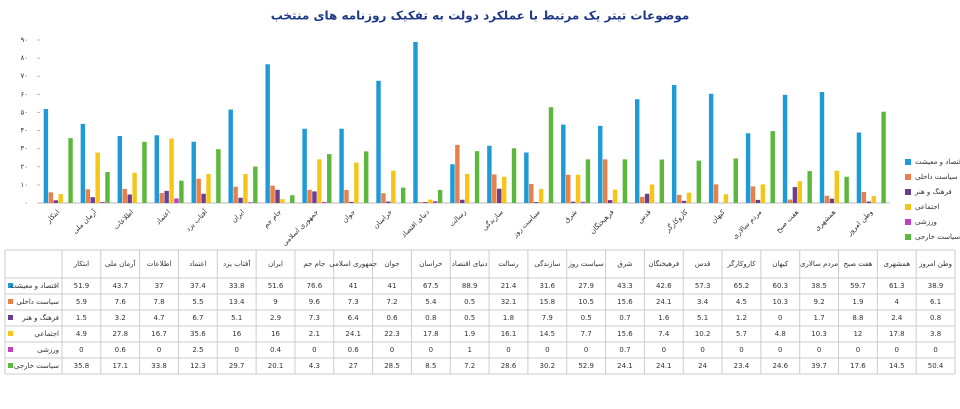 The height and width of the screenshot is (409, 960). I want to click on x-tick-label: اعتماد, so click(163, 217).